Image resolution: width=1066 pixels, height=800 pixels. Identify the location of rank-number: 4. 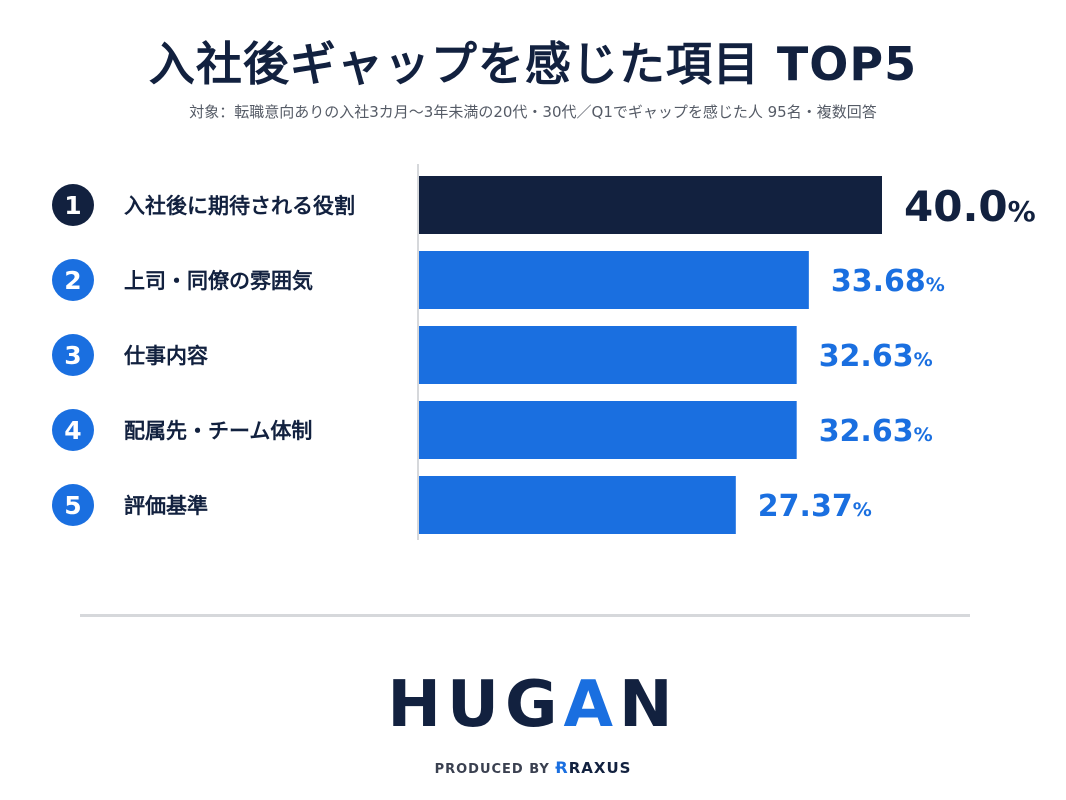
(72, 430).